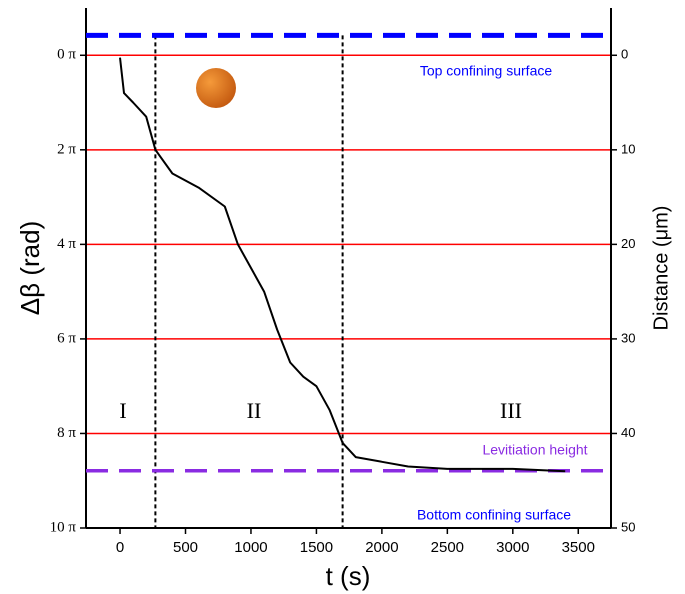  What do you see at coordinates (316, 547) in the screenshot?
I see `x-tick-label: 1500` at bounding box center [316, 547].